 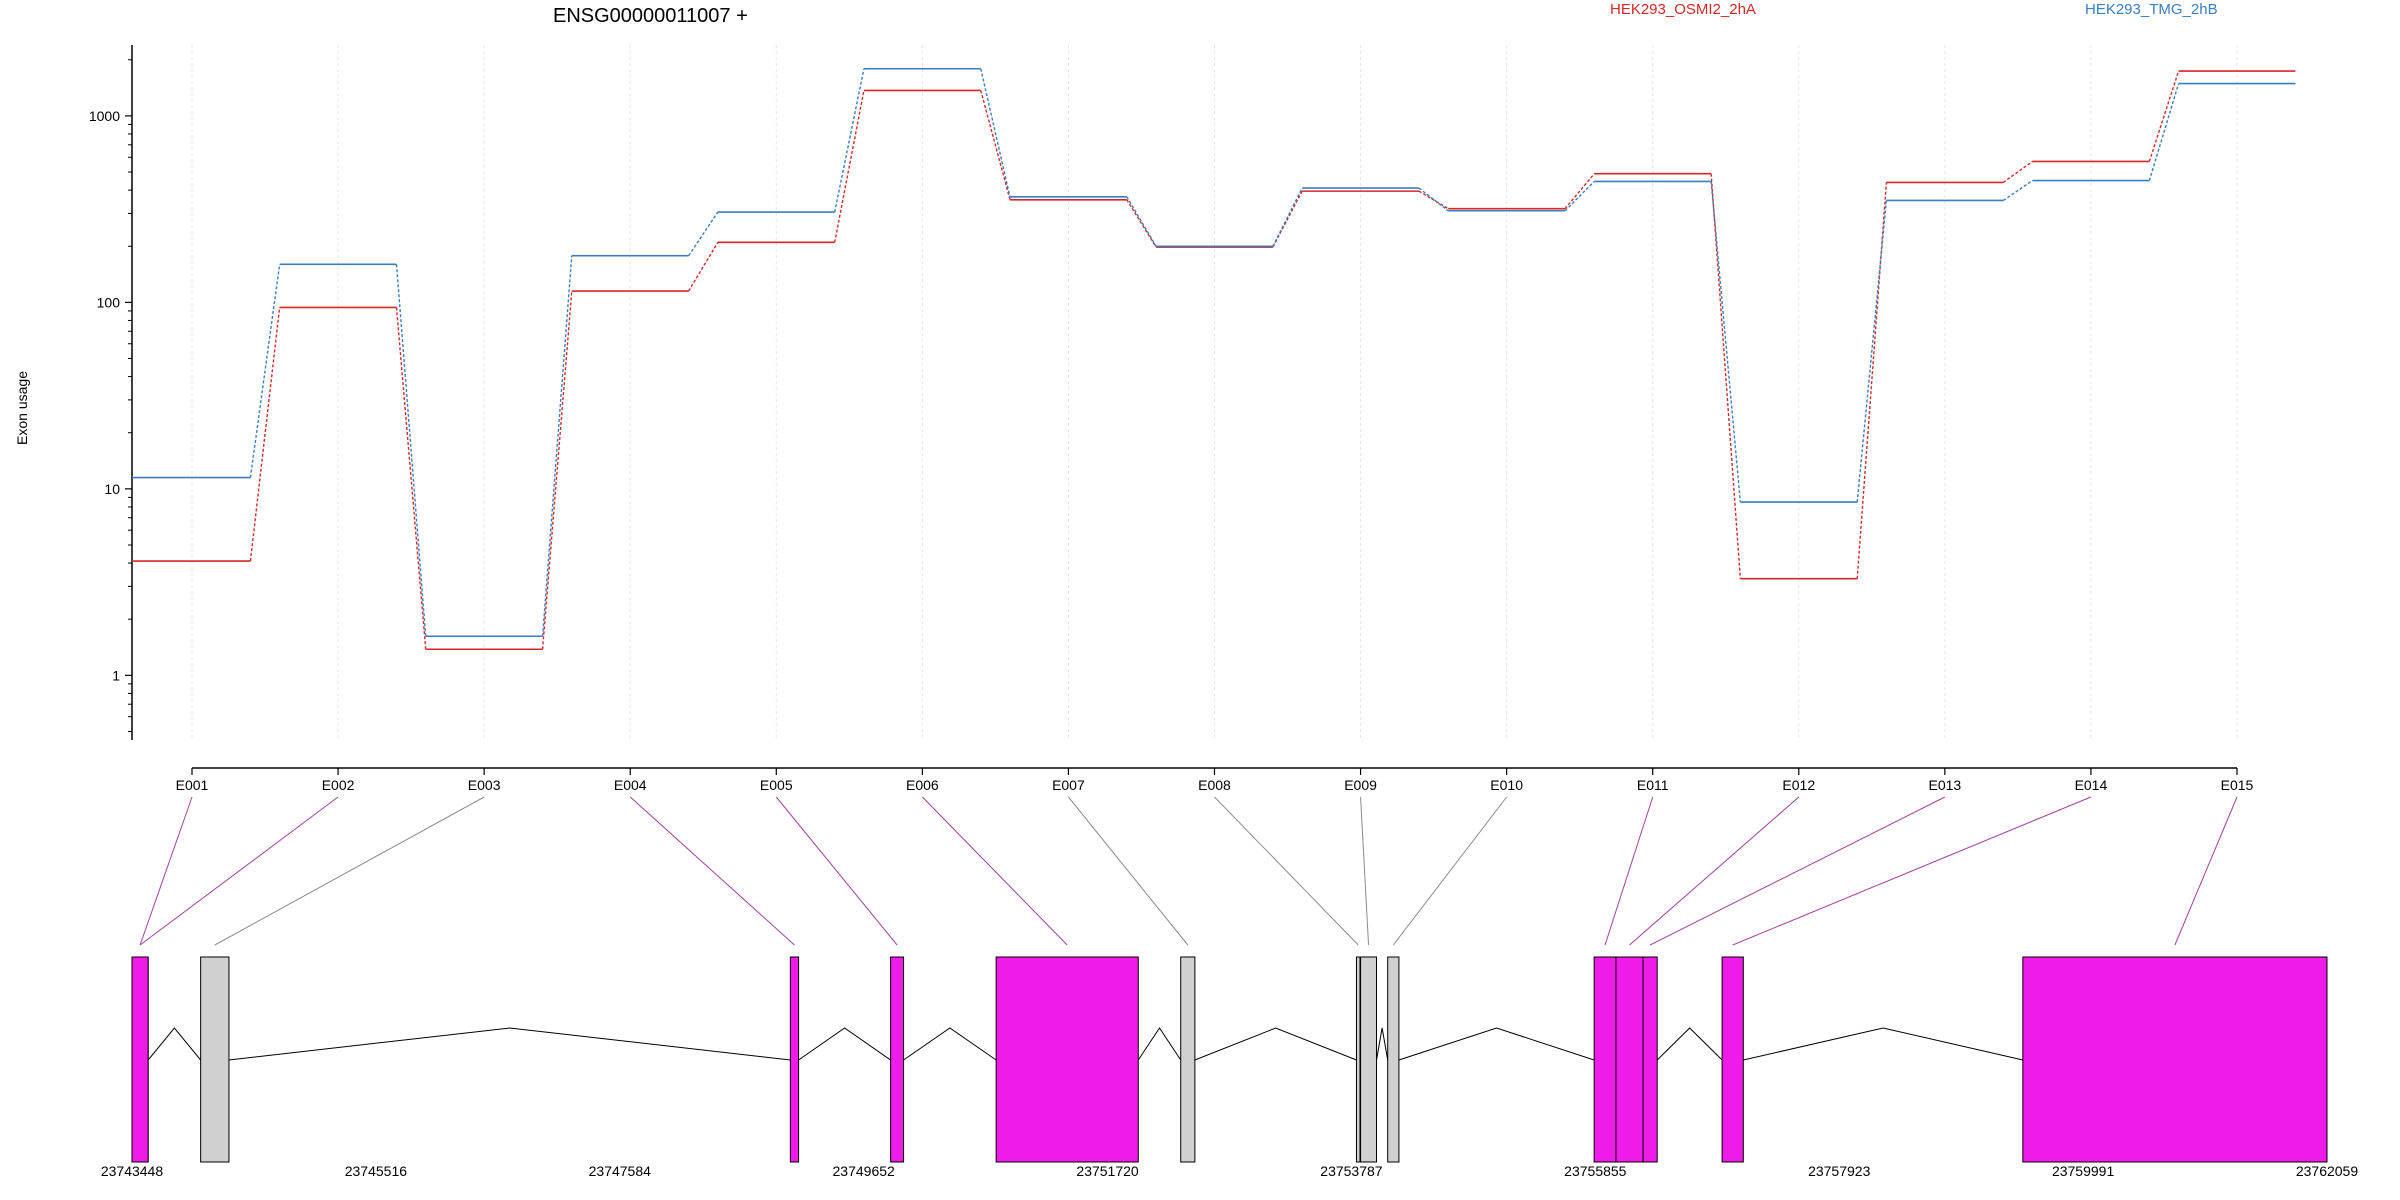 I want to click on genomic-tick-label: 23749652, so click(x=864, y=1171).